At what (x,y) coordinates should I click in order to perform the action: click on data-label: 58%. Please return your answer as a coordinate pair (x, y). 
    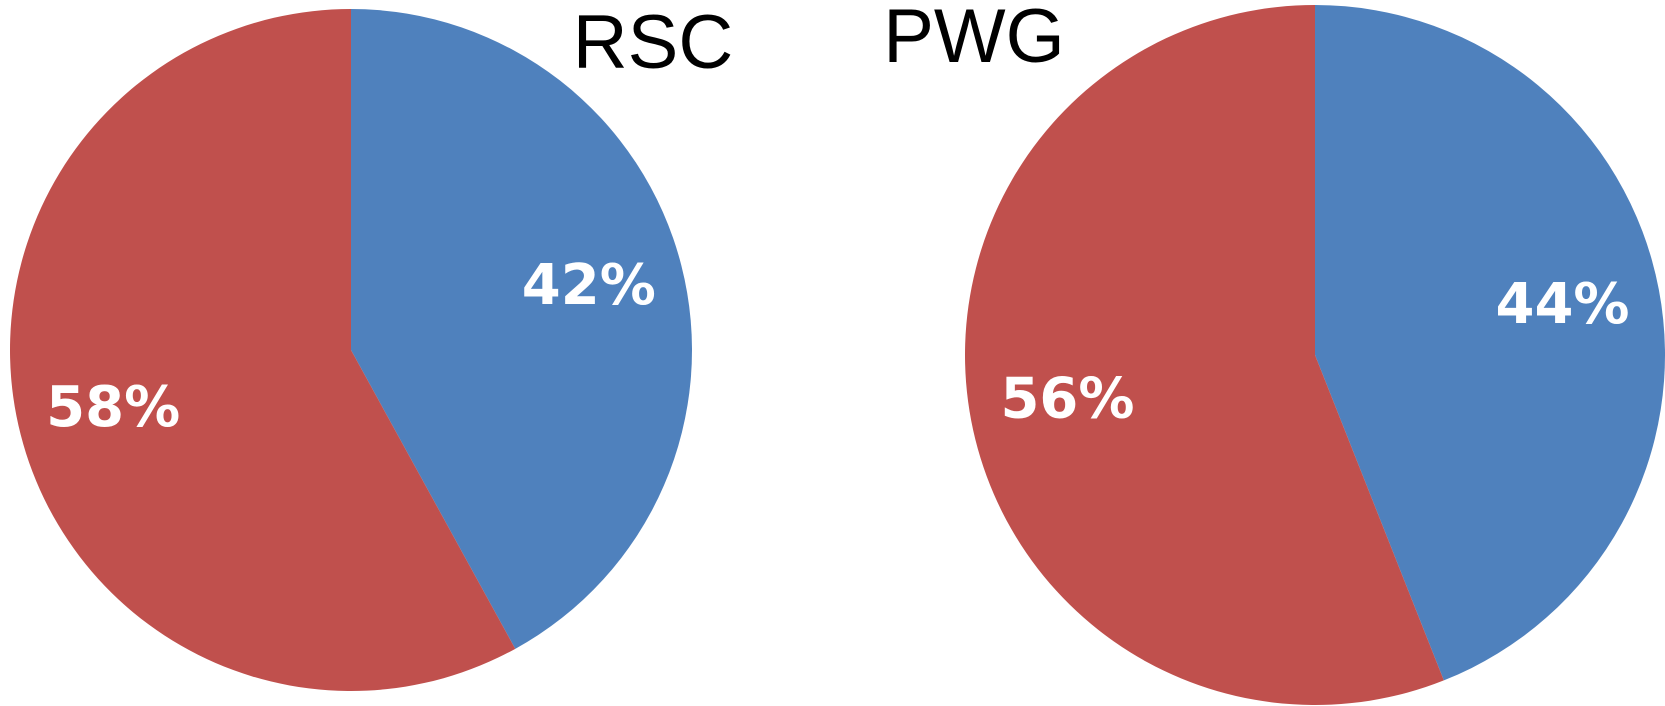
    Looking at the image, I should click on (113, 407).